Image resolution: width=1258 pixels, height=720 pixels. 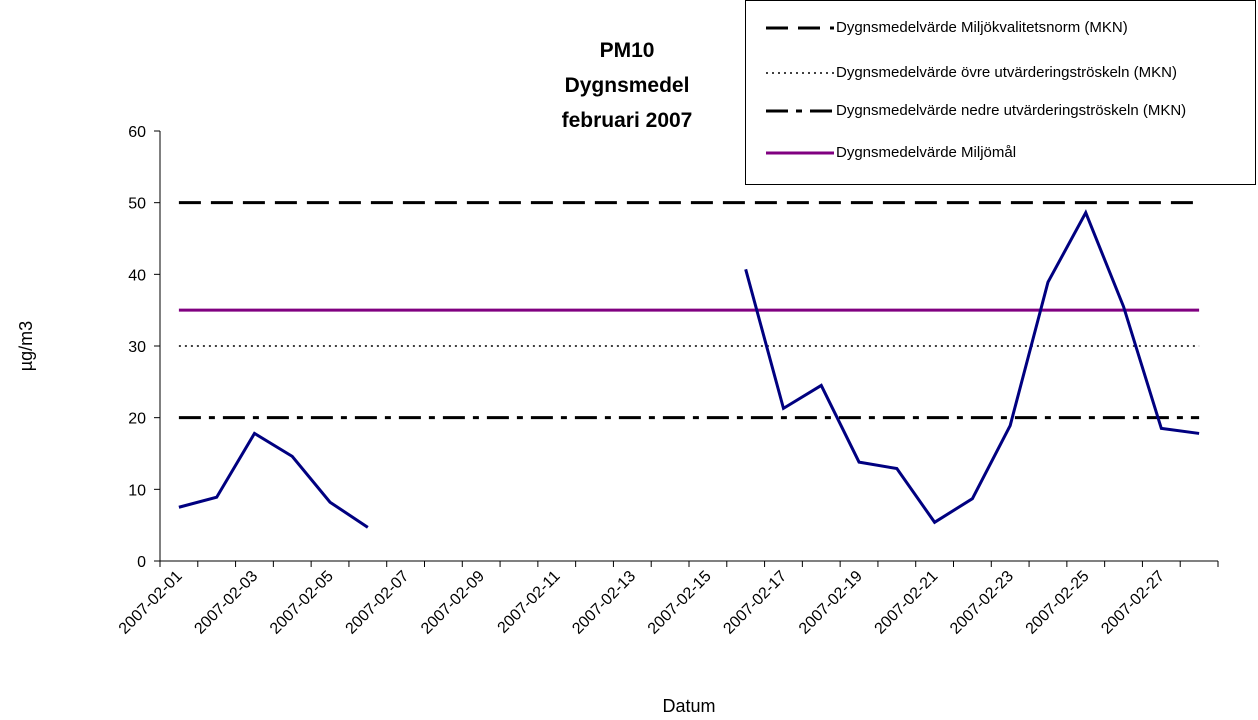 What do you see at coordinates (627, 50) in the screenshot?
I see `chart-title: PM10` at bounding box center [627, 50].